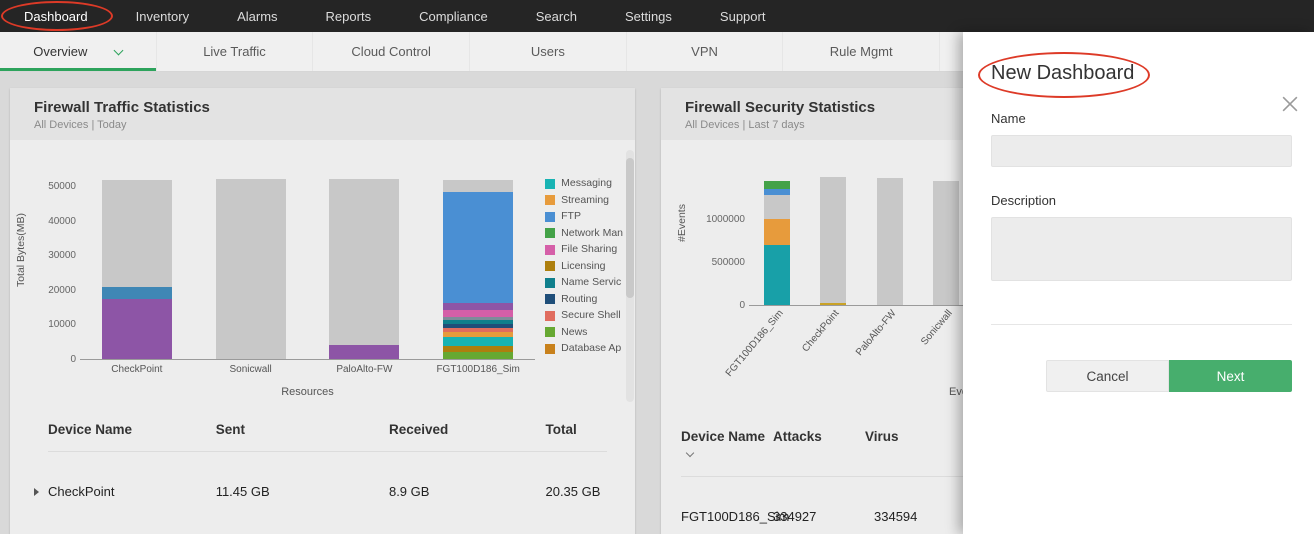 The width and height of the screenshot is (1314, 534). What do you see at coordinates (584, 216) in the screenshot?
I see `legend-item: FTP` at bounding box center [584, 216].